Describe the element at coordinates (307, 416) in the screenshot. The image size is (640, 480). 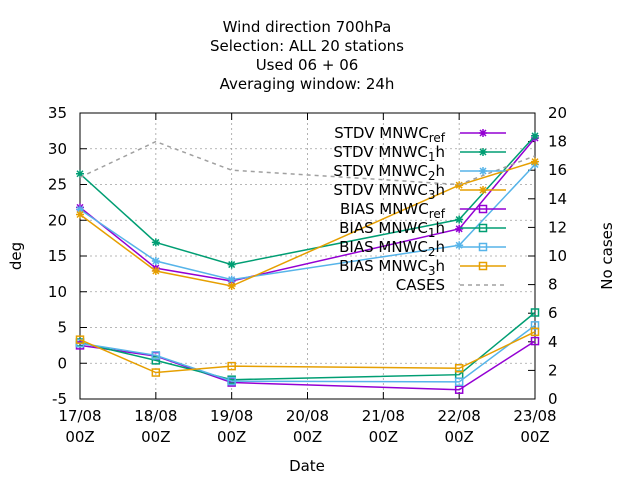
I see `x-tick-label: 20/08` at that location.